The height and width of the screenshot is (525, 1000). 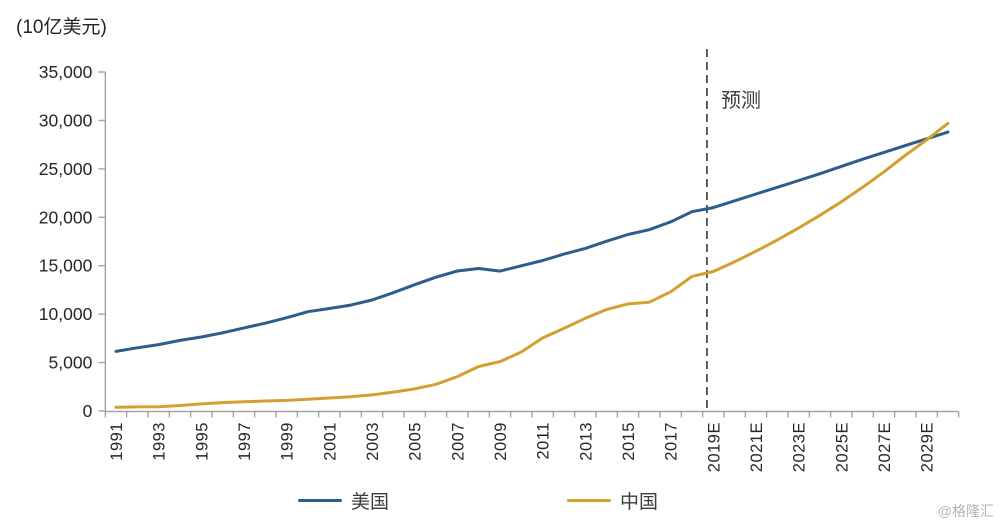 I want to click on y-axis-tick-label: 25,000, so click(x=66, y=169).